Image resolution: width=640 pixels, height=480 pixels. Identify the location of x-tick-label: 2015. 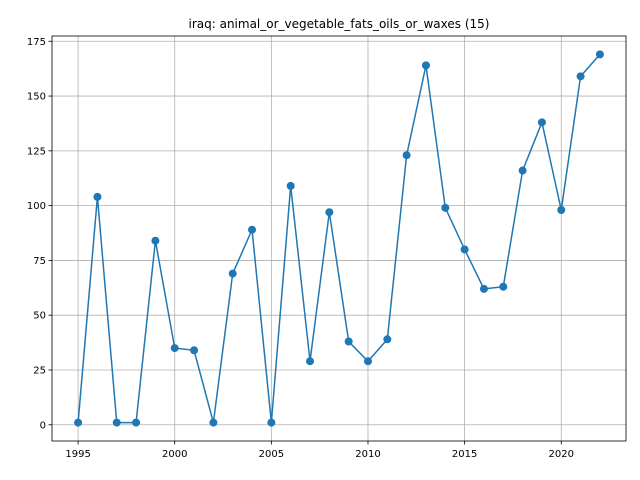
(464, 454).